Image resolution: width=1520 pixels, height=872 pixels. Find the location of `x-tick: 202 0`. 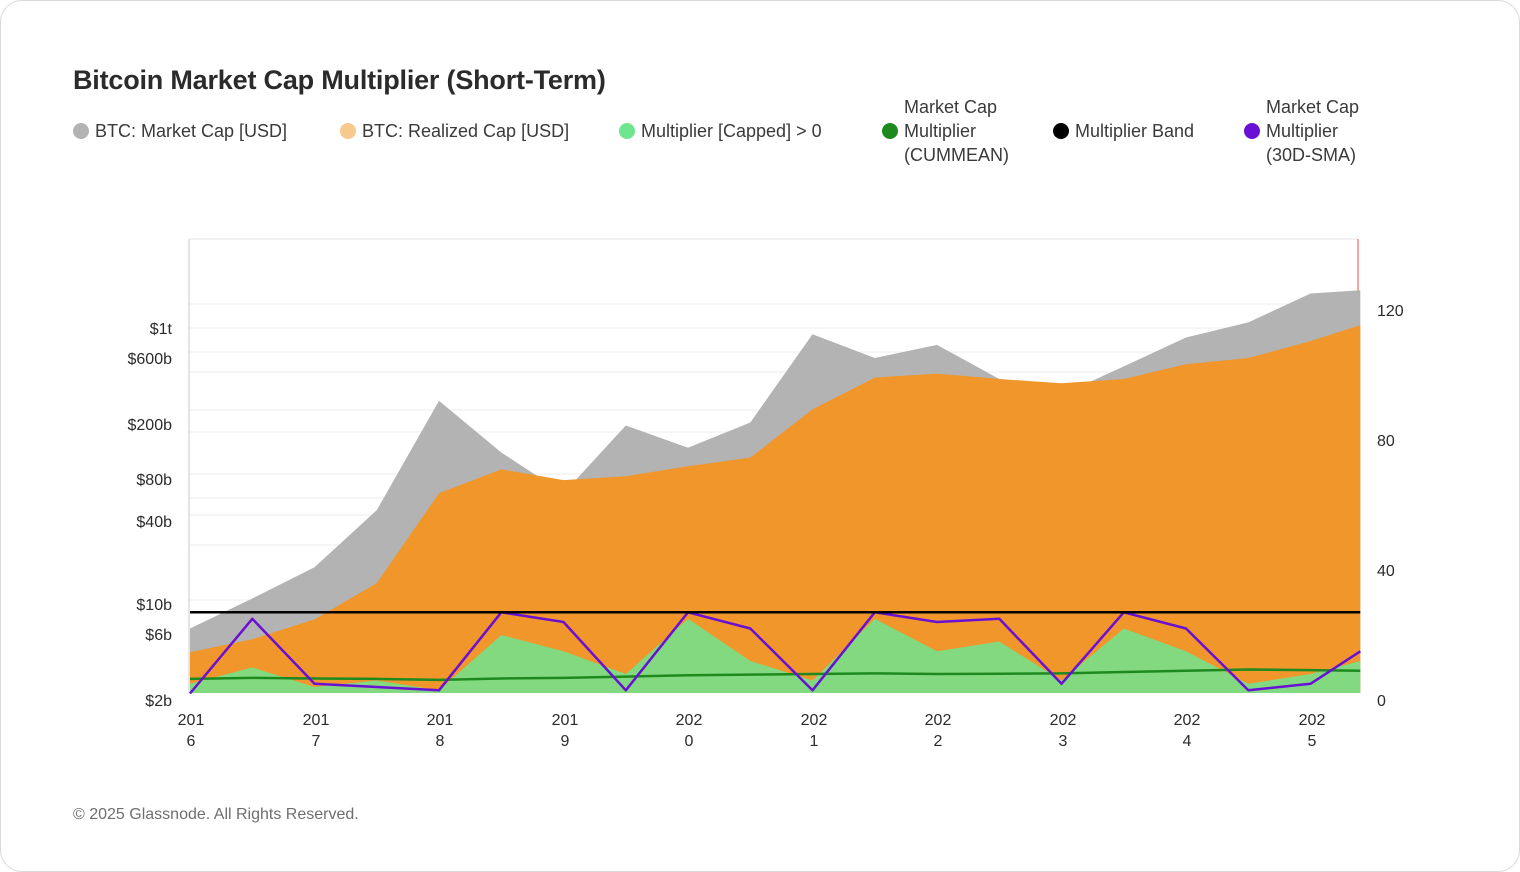

x-tick: 202 0 is located at coordinates (689, 731).